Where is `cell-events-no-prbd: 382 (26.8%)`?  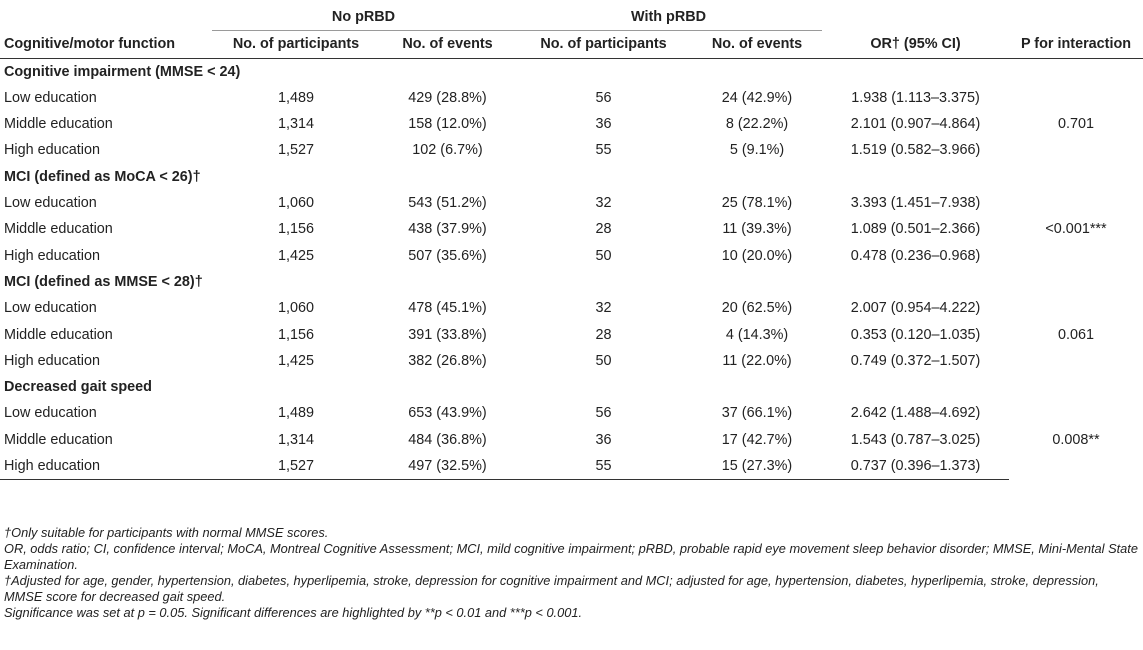
cell-events-no-prbd: 382 (26.8%) is located at coordinates (447, 360).